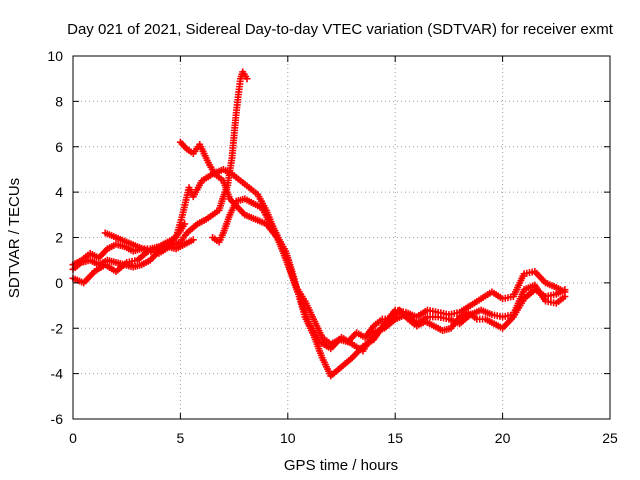 The width and height of the screenshot is (640, 480). What do you see at coordinates (57, 328) in the screenshot?
I see `y-tick-label: -2` at bounding box center [57, 328].